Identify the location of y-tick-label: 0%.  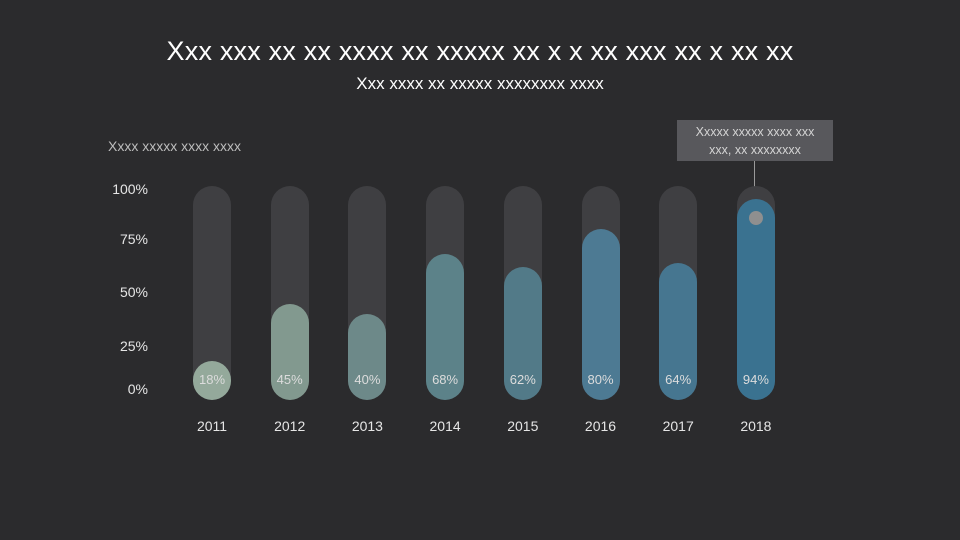
(137, 389).